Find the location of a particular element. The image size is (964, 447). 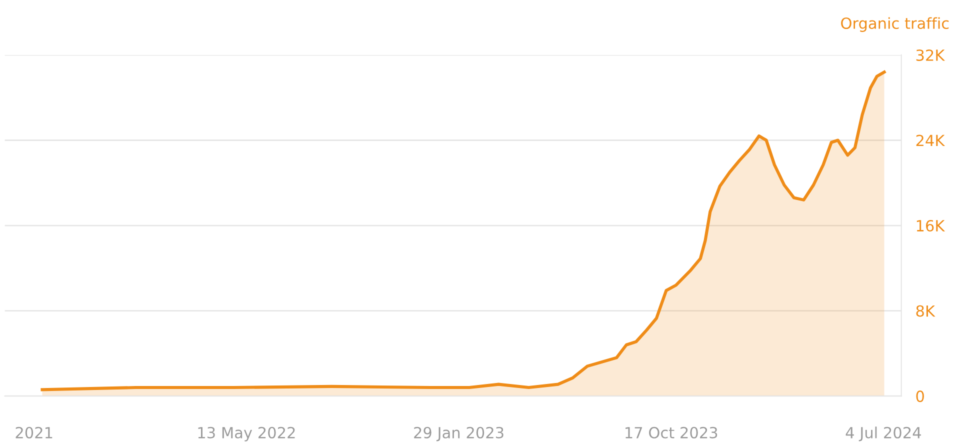

y-tick-label: 8K is located at coordinates (926, 311).